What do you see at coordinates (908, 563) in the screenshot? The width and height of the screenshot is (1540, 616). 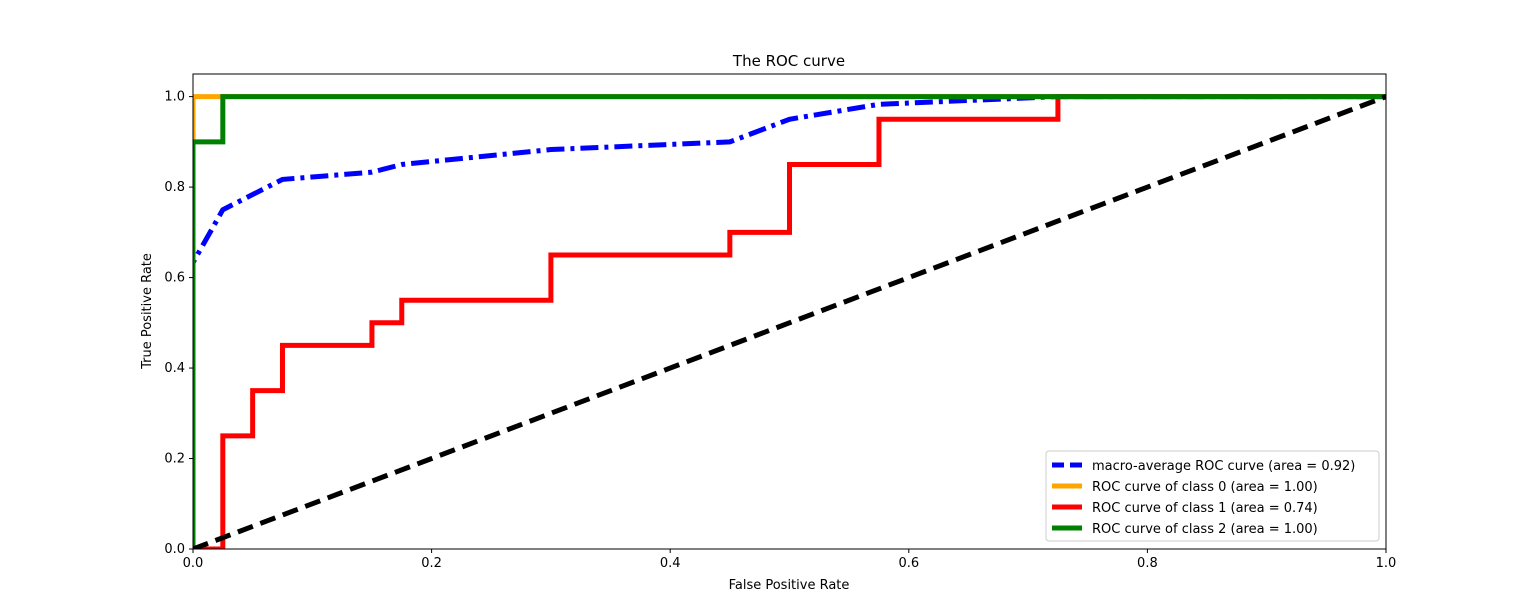 I see `x-tick-label: 0.6` at bounding box center [908, 563].